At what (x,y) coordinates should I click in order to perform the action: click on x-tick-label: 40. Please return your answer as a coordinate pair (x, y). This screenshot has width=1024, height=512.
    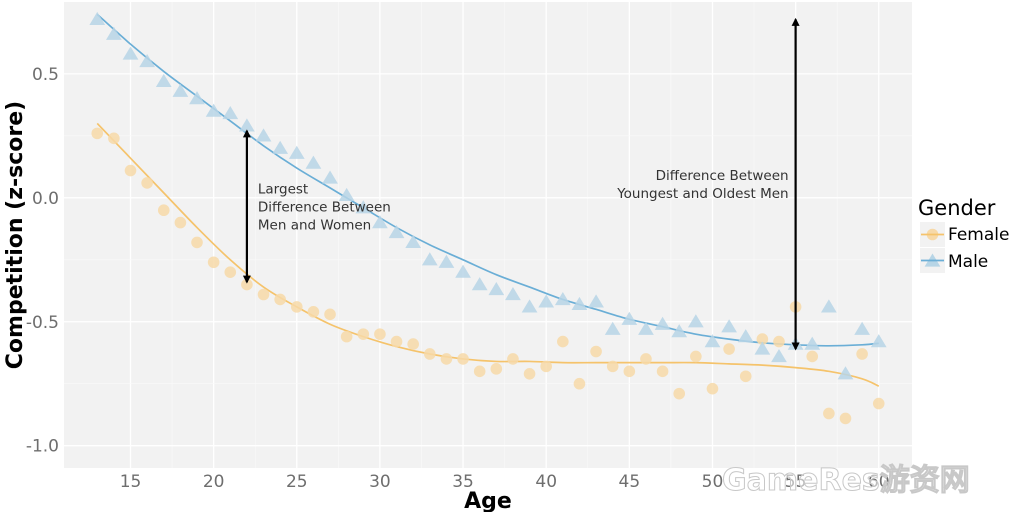
    Looking at the image, I should click on (546, 482).